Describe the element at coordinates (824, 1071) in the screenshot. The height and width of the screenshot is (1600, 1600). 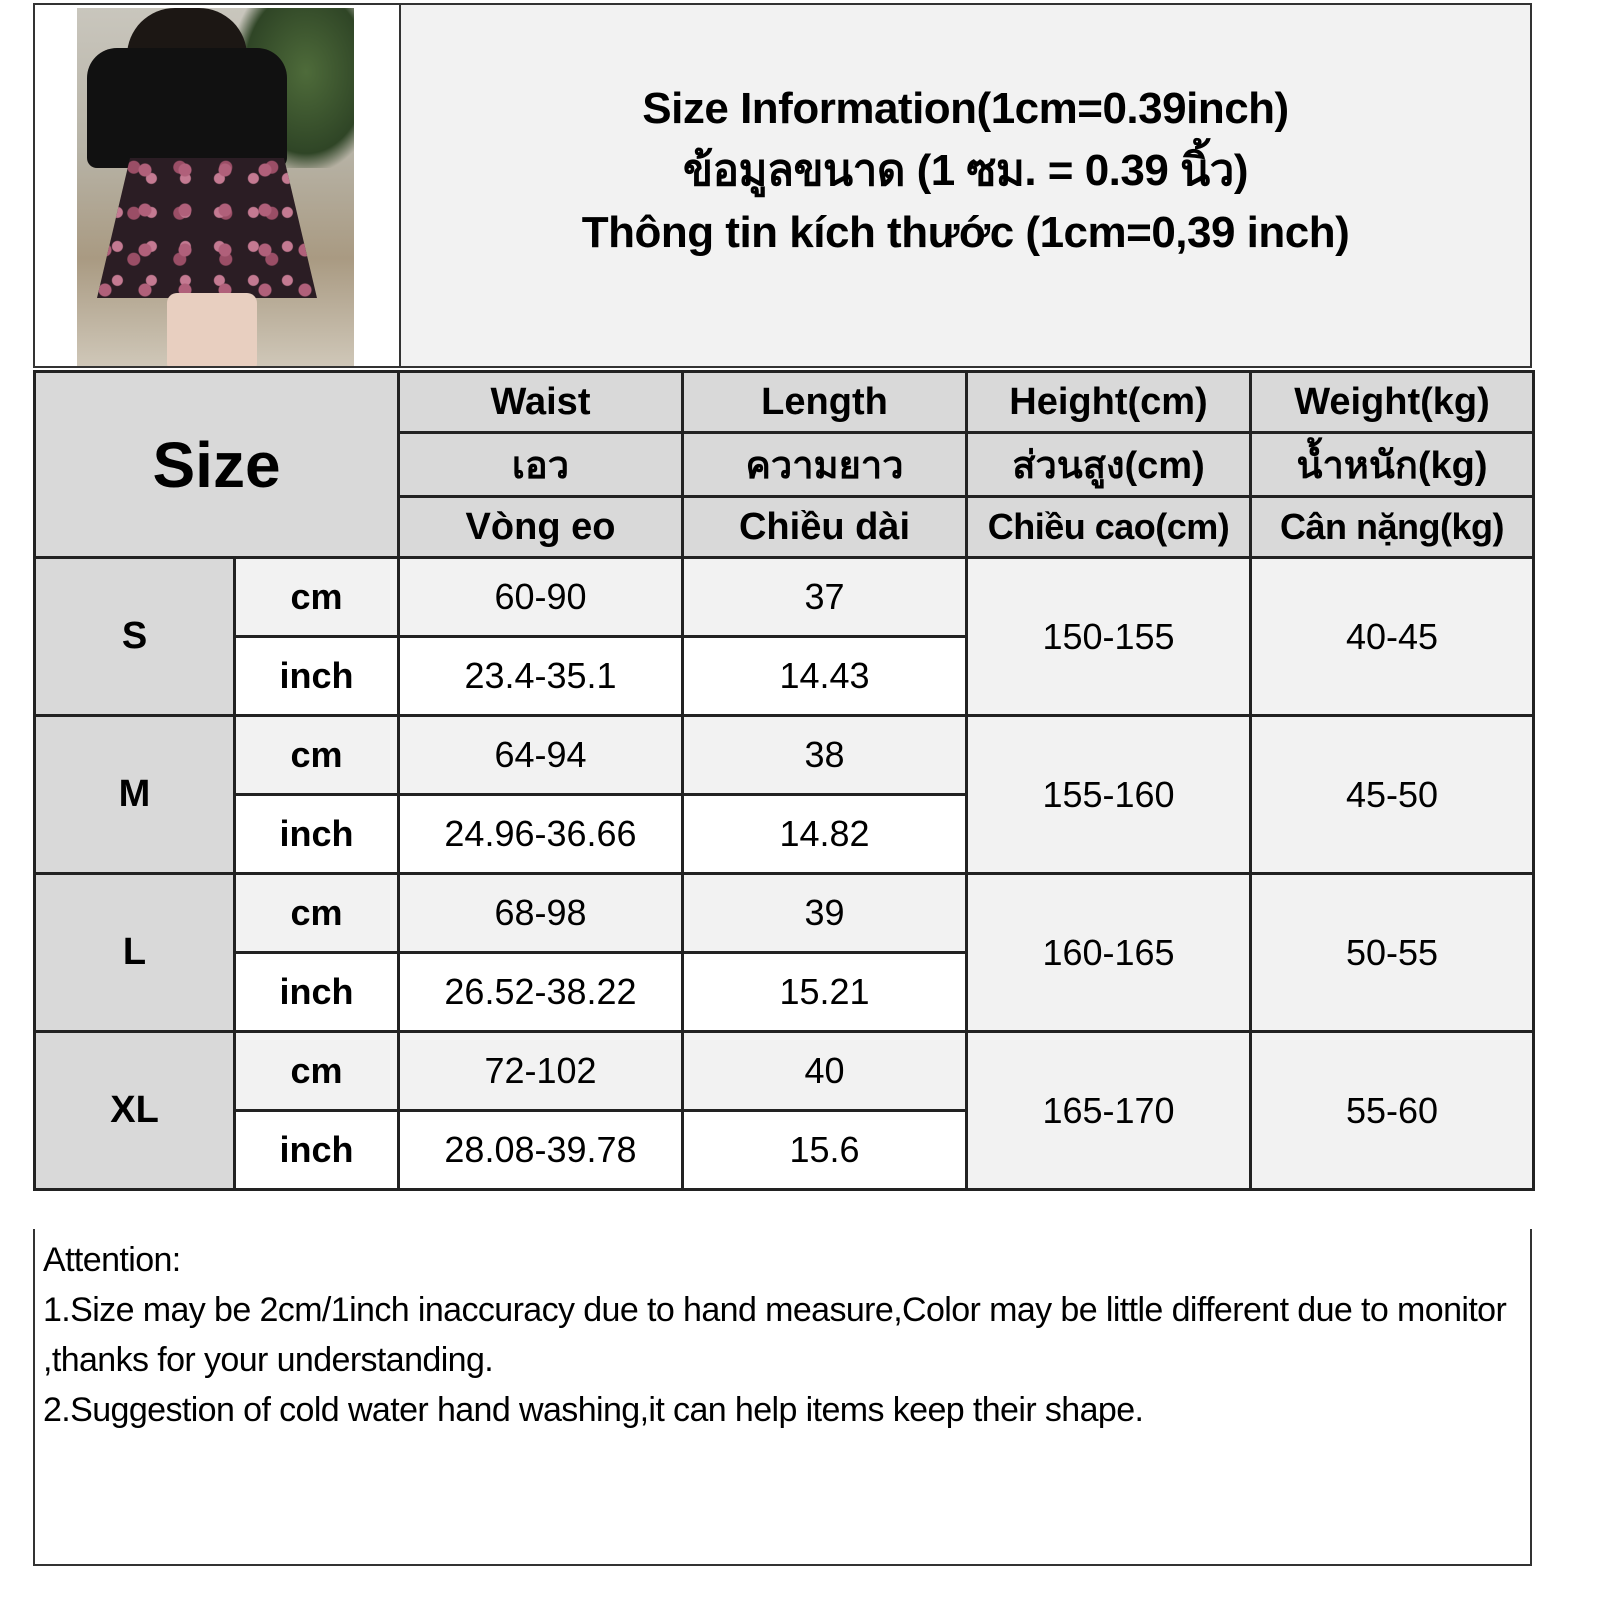
I see `length-cm: 40` at that location.